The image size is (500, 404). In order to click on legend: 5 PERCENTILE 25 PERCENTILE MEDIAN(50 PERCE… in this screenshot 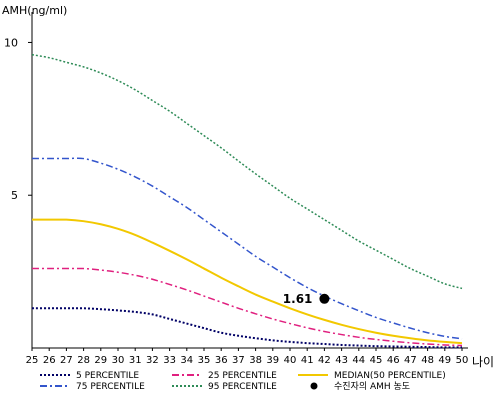, I will do `click(243, 381)`.